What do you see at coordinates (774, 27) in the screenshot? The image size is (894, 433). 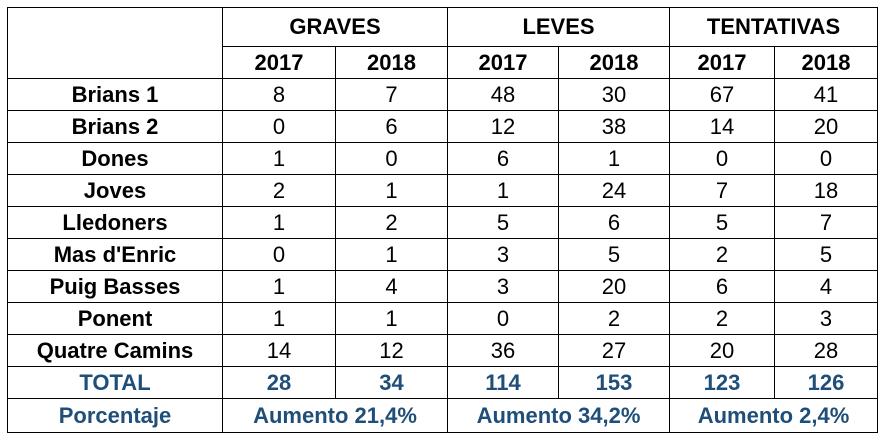 I see `group-header-tentativas: TENTATIVAS` at bounding box center [774, 27].